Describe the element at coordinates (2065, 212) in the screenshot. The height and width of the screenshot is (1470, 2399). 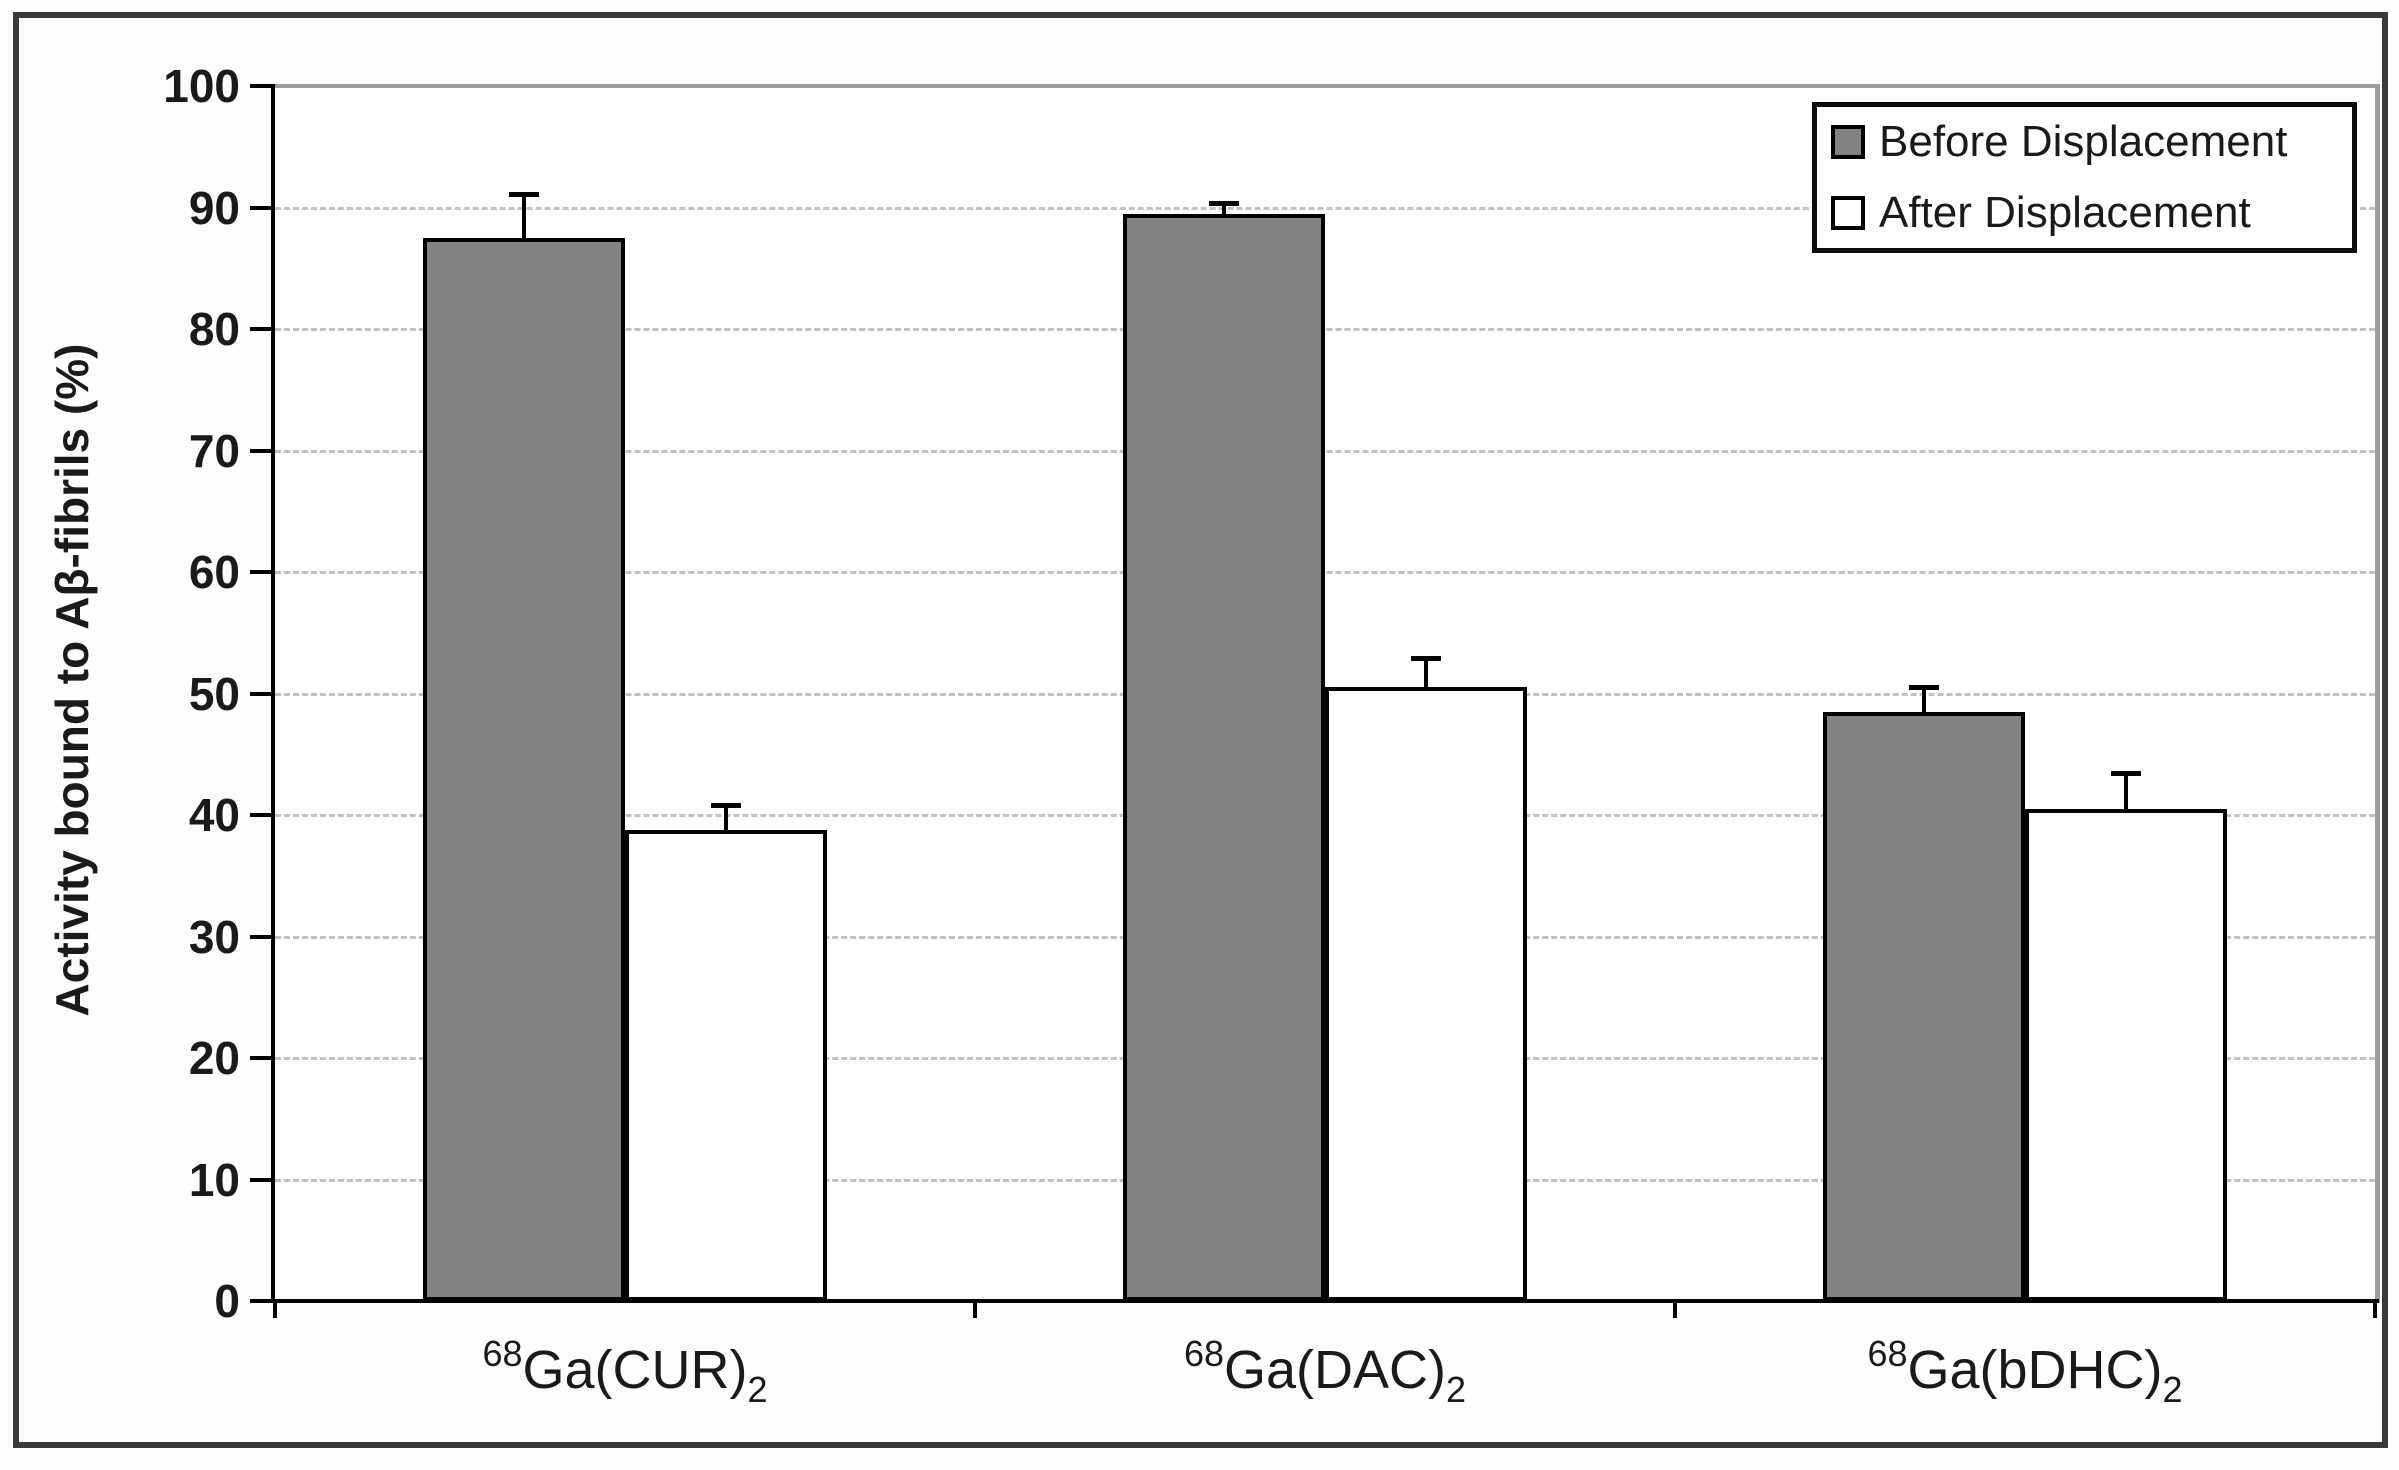
I see `legend-label-after-displacement: After Displacement` at that location.